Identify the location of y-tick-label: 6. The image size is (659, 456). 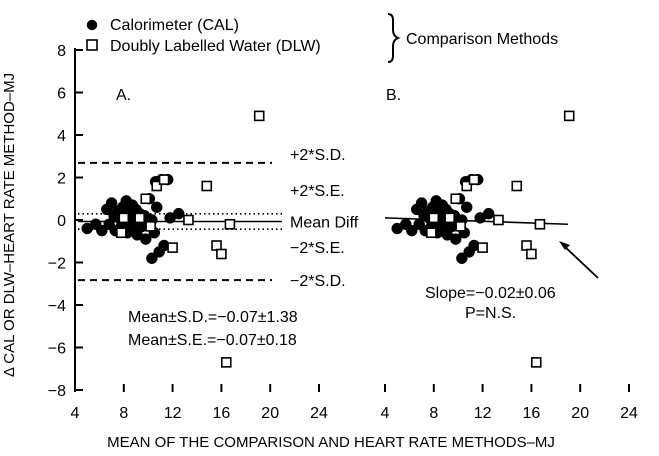
(61, 94).